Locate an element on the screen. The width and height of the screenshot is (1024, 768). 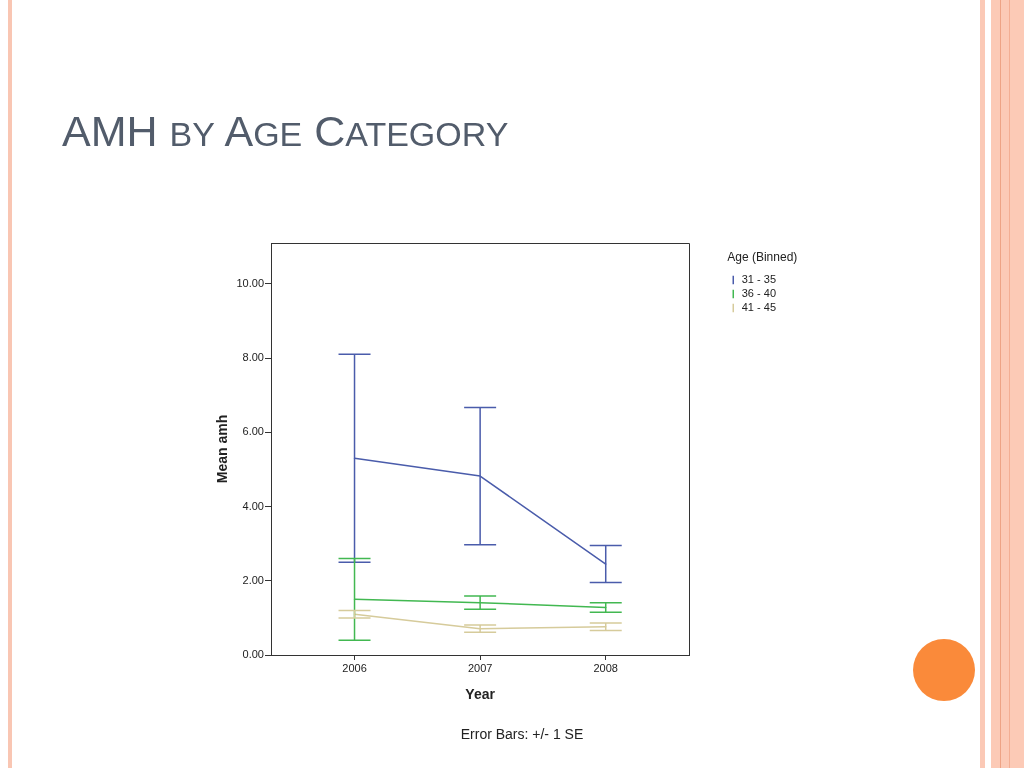
x-axis-title: Year is located at coordinates (480, 694).